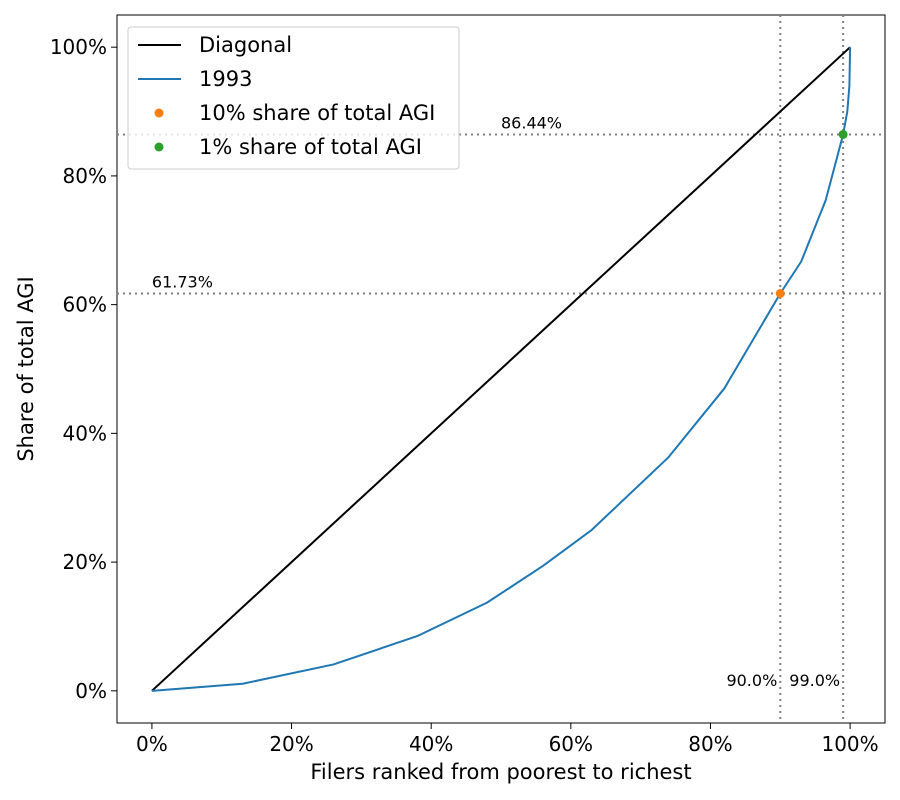 The image size is (900, 800). I want to click on legend-label: Diagonal, so click(245, 45).